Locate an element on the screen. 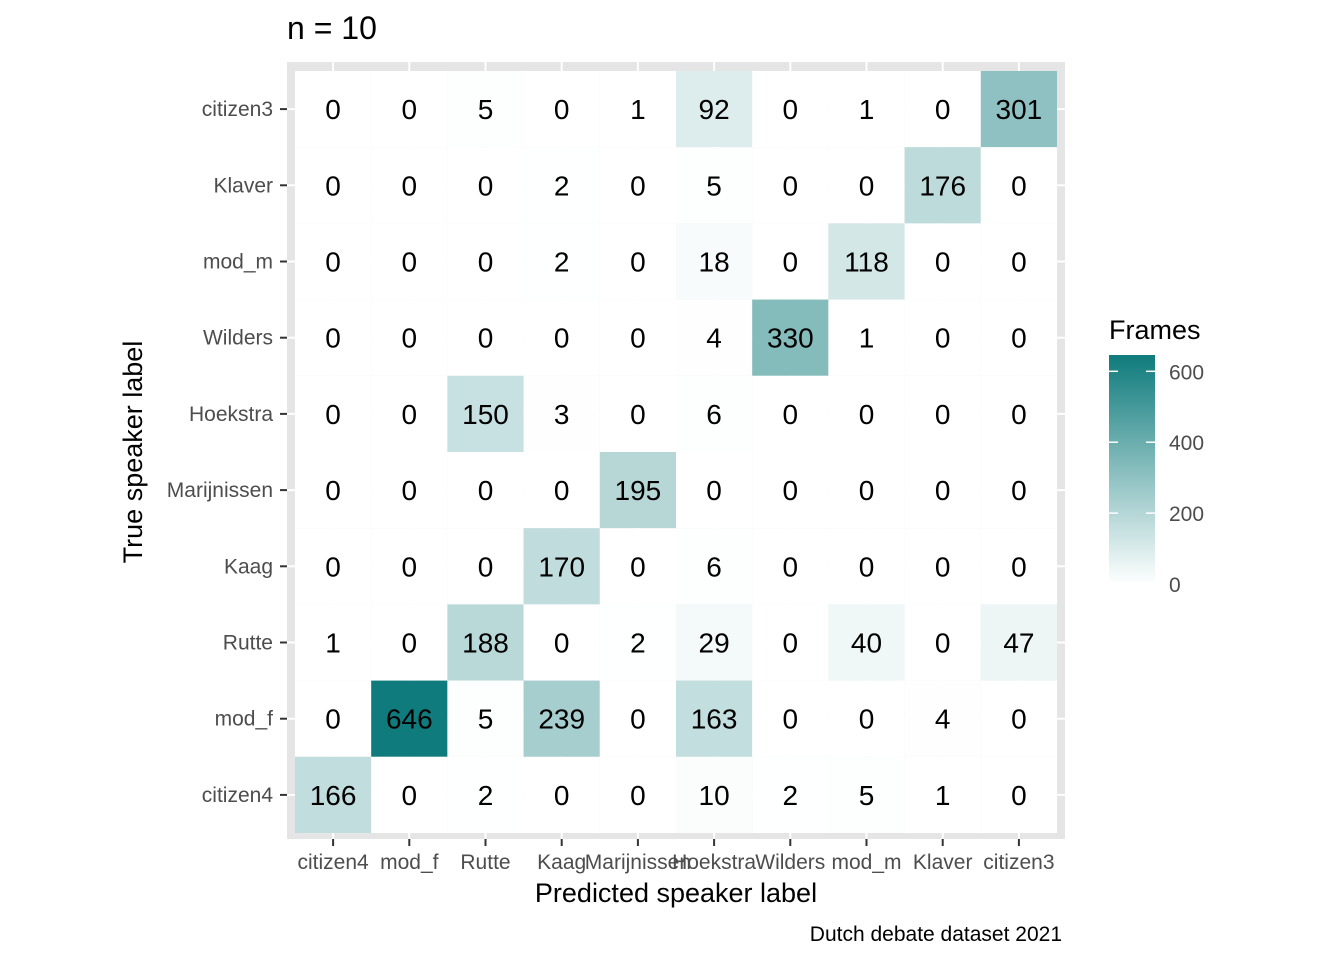 The image size is (1344, 960). cell-value-label: 163 is located at coordinates (714, 719).